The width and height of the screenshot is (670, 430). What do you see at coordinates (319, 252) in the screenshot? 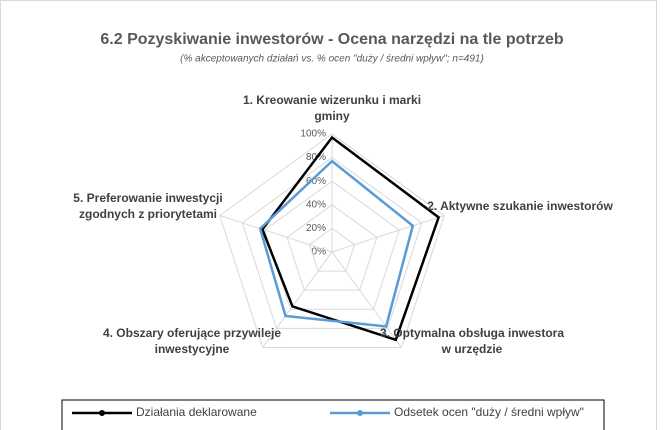
I see `y-tick-label: 0%` at bounding box center [319, 252].